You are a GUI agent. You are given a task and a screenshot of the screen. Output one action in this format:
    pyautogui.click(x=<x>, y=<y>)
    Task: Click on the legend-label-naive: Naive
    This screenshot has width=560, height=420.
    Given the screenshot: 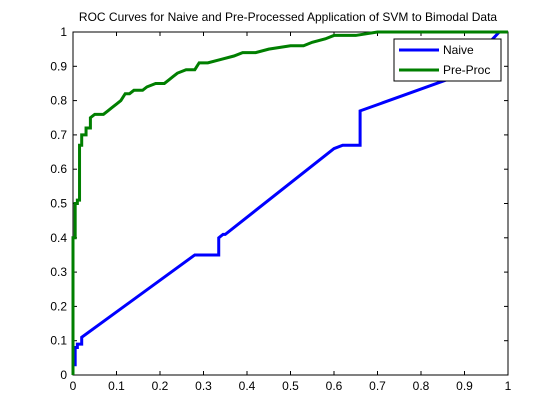 What is the action you would take?
    pyautogui.click(x=458, y=50)
    